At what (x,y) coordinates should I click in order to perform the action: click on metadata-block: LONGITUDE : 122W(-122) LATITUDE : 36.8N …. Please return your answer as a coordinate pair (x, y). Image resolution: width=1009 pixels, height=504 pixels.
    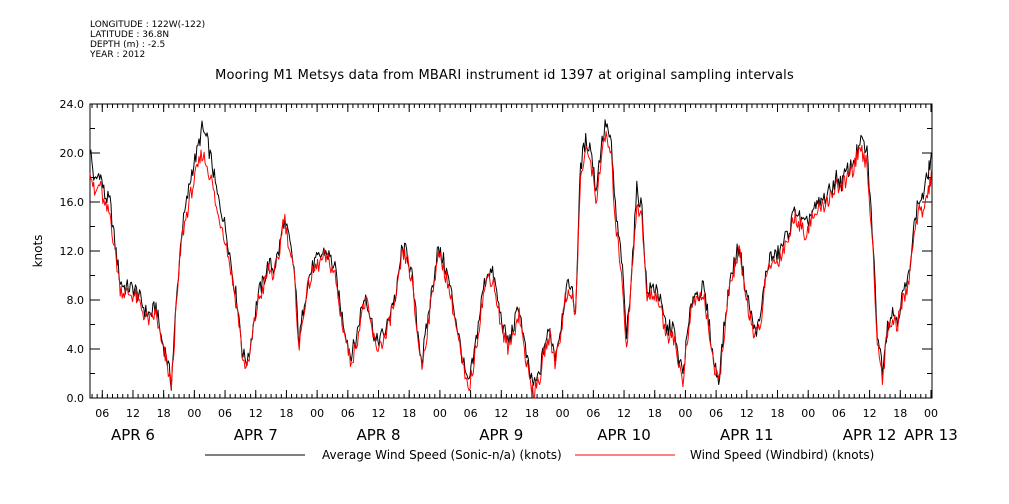
    Looking at the image, I should click on (147, 40).